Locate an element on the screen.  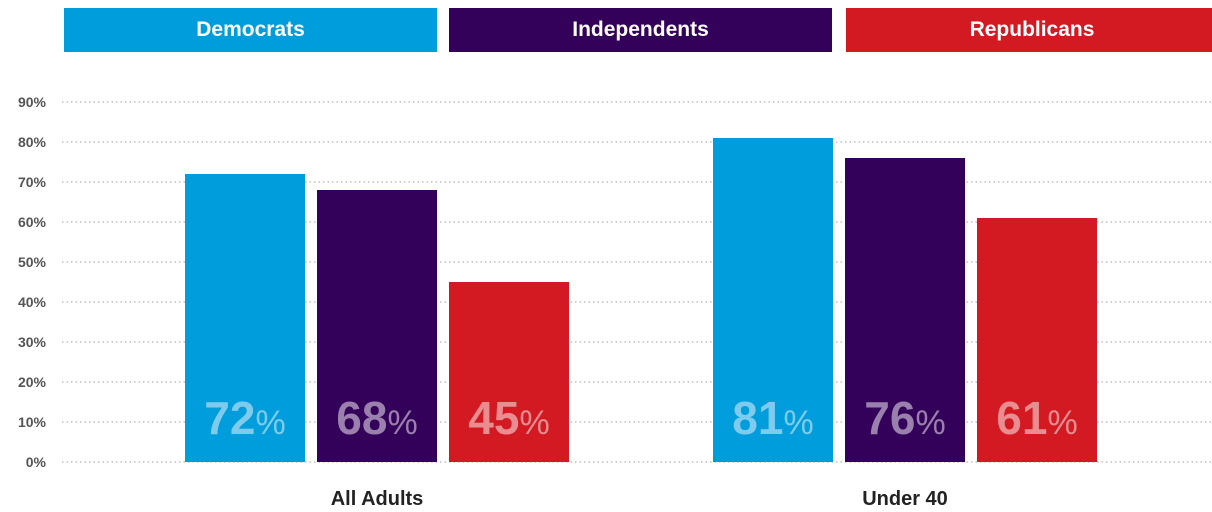
y-tick-label: 30% is located at coordinates (32, 342).